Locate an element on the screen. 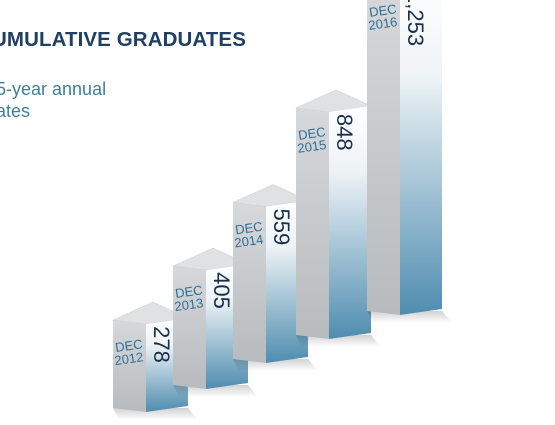 The height and width of the screenshot is (425, 555). category-label-year: 2016 is located at coordinates (383, 23).